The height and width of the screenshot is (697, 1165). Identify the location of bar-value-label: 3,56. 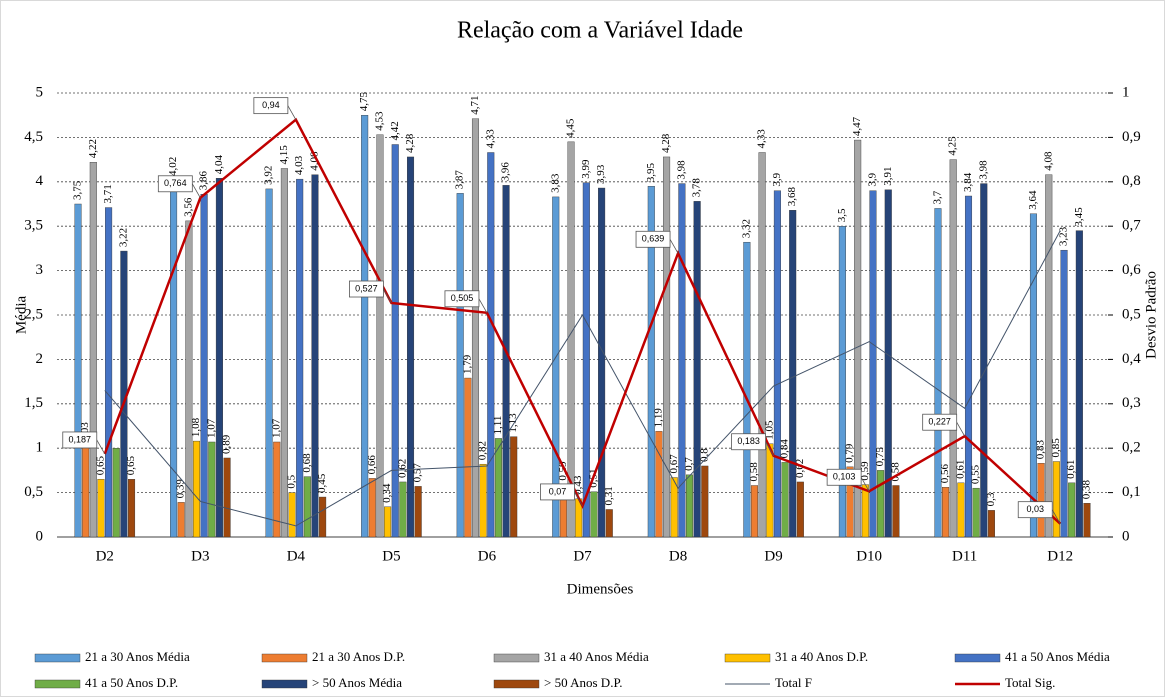
(188, 207).